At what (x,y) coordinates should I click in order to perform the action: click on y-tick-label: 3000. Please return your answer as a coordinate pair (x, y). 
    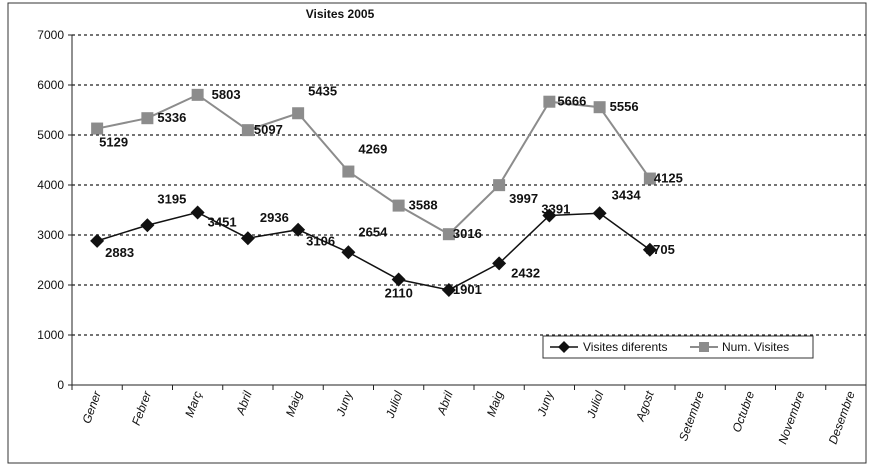
    Looking at the image, I should click on (50, 235).